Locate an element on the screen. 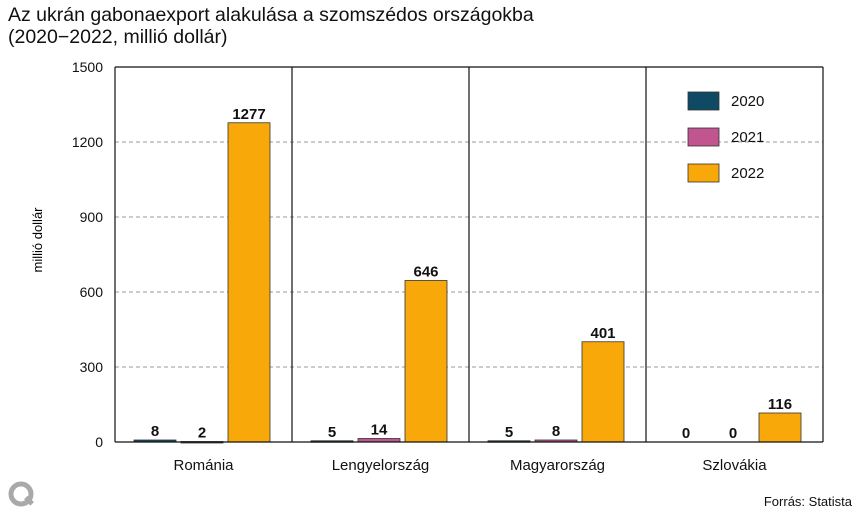 This screenshot has height=515, width=864. legend-label: 2022 is located at coordinates (747, 173).